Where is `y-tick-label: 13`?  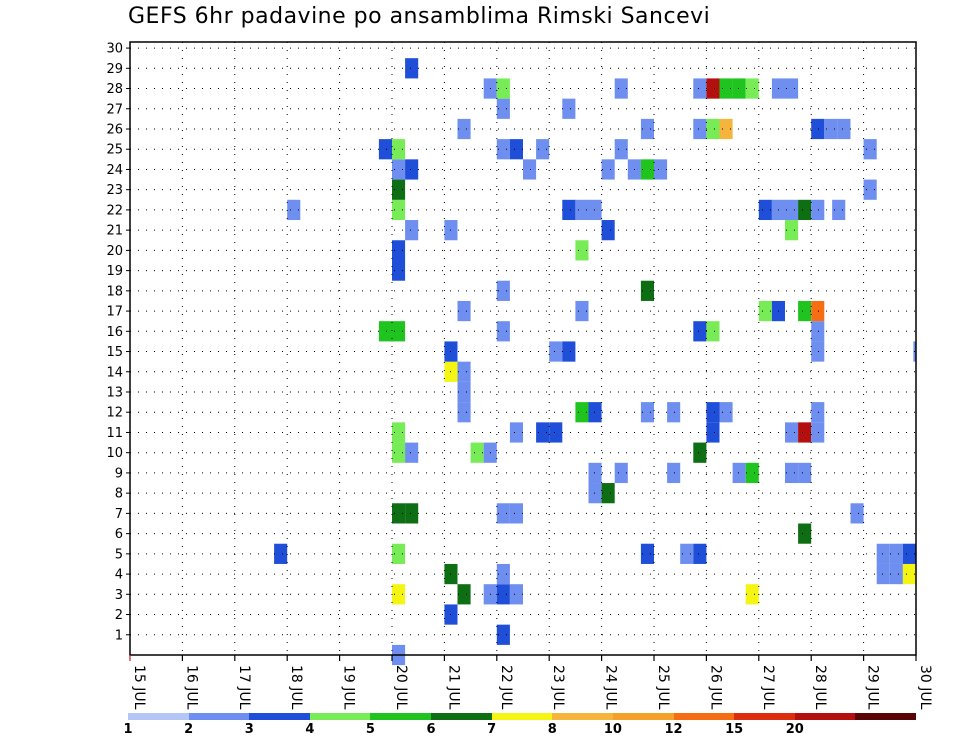
y-tick-label: 13 is located at coordinates (114, 392).